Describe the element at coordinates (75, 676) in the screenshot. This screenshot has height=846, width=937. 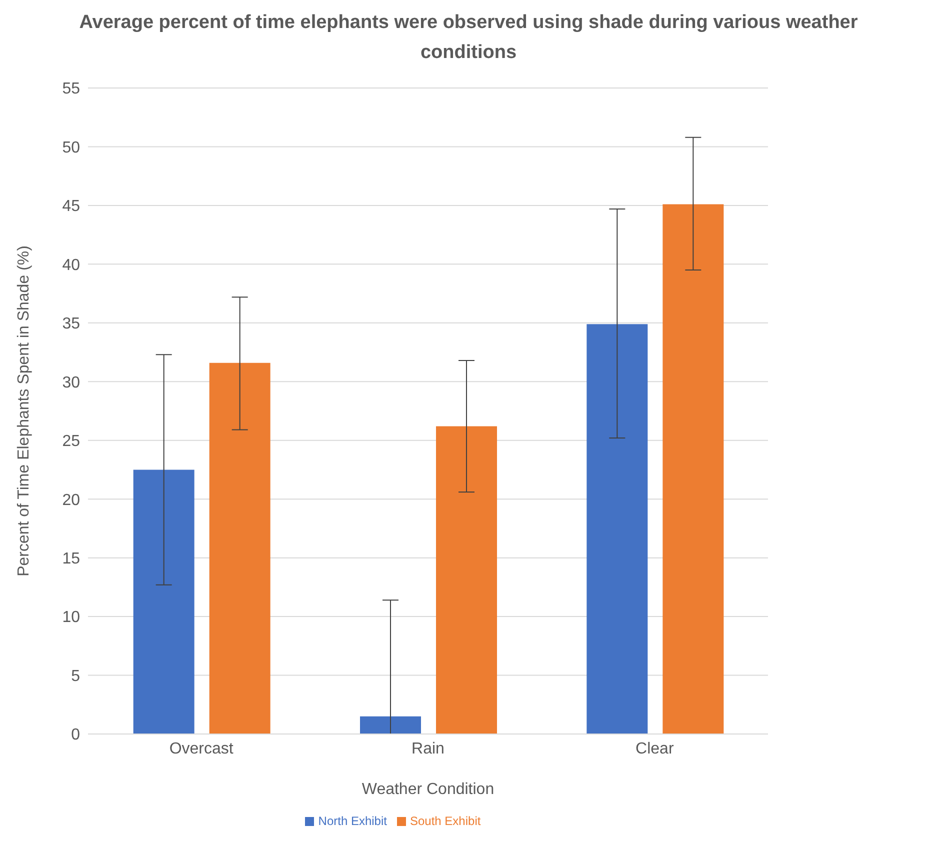
I see `y-tick-label: 5` at that location.